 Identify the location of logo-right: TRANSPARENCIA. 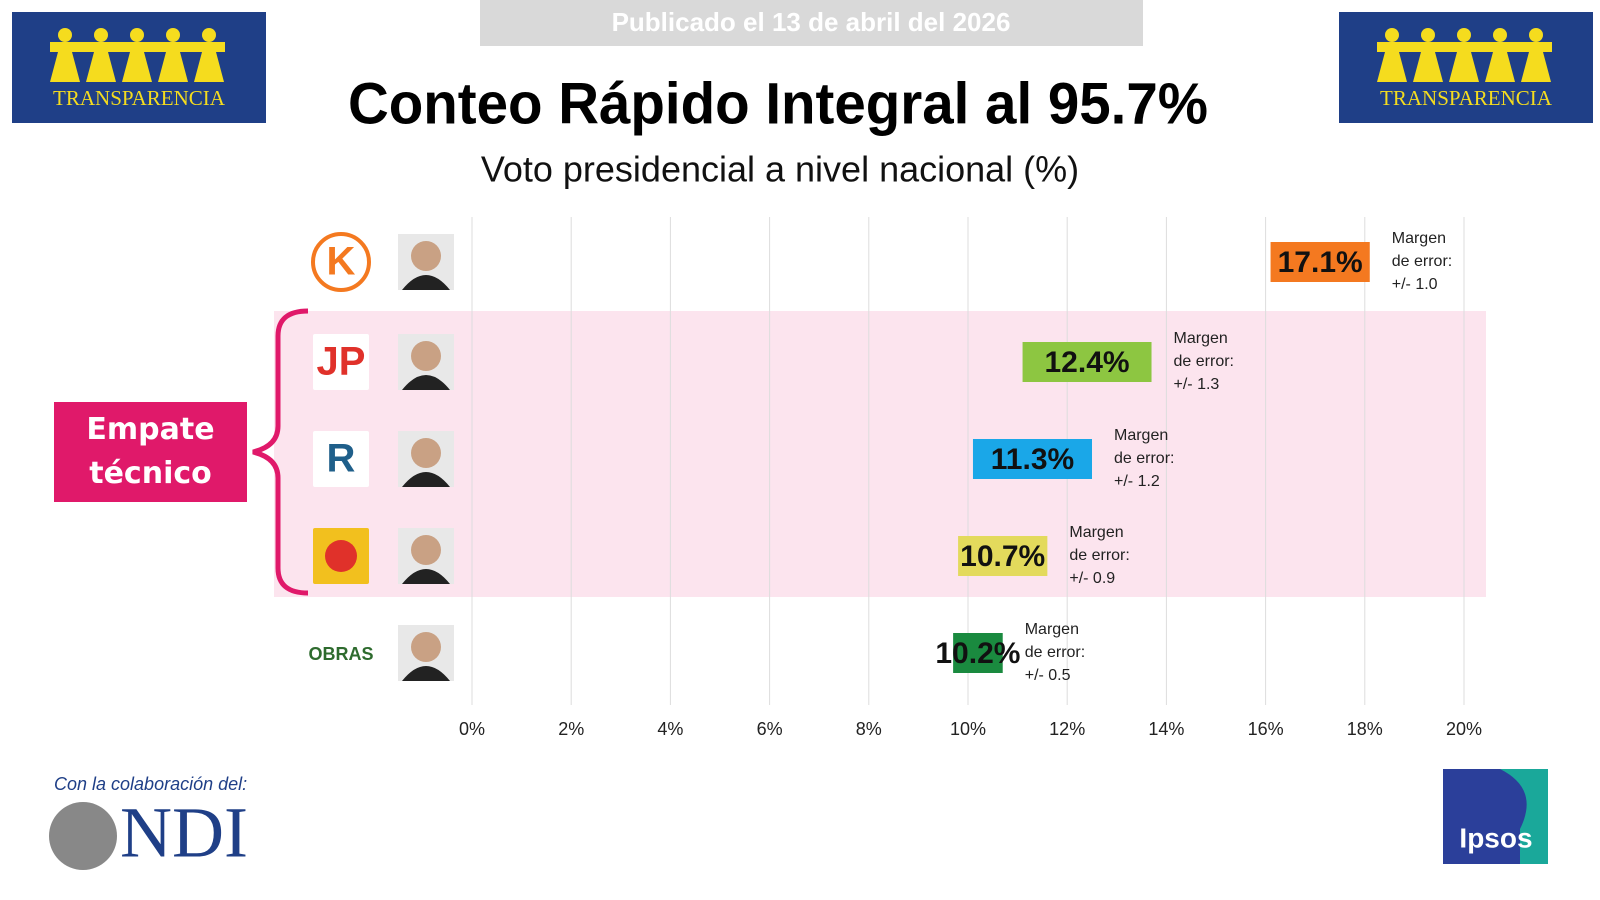
(1466, 67).